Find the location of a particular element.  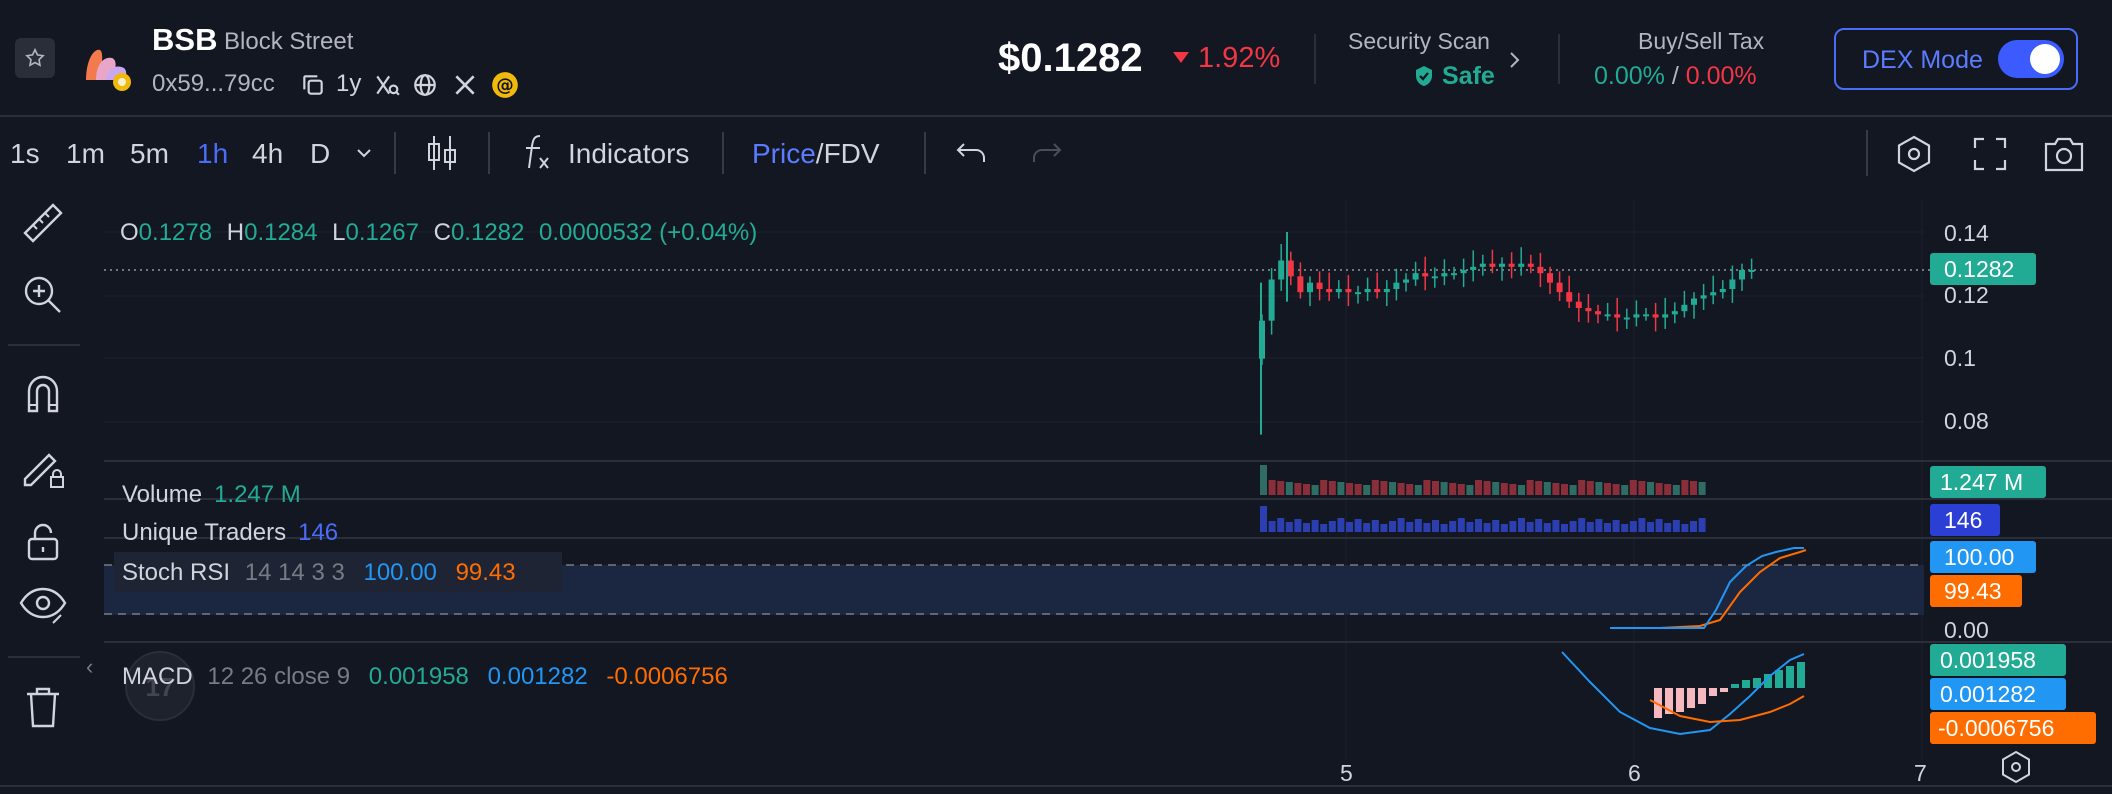

time-tick: 6 is located at coordinates (1634, 773).